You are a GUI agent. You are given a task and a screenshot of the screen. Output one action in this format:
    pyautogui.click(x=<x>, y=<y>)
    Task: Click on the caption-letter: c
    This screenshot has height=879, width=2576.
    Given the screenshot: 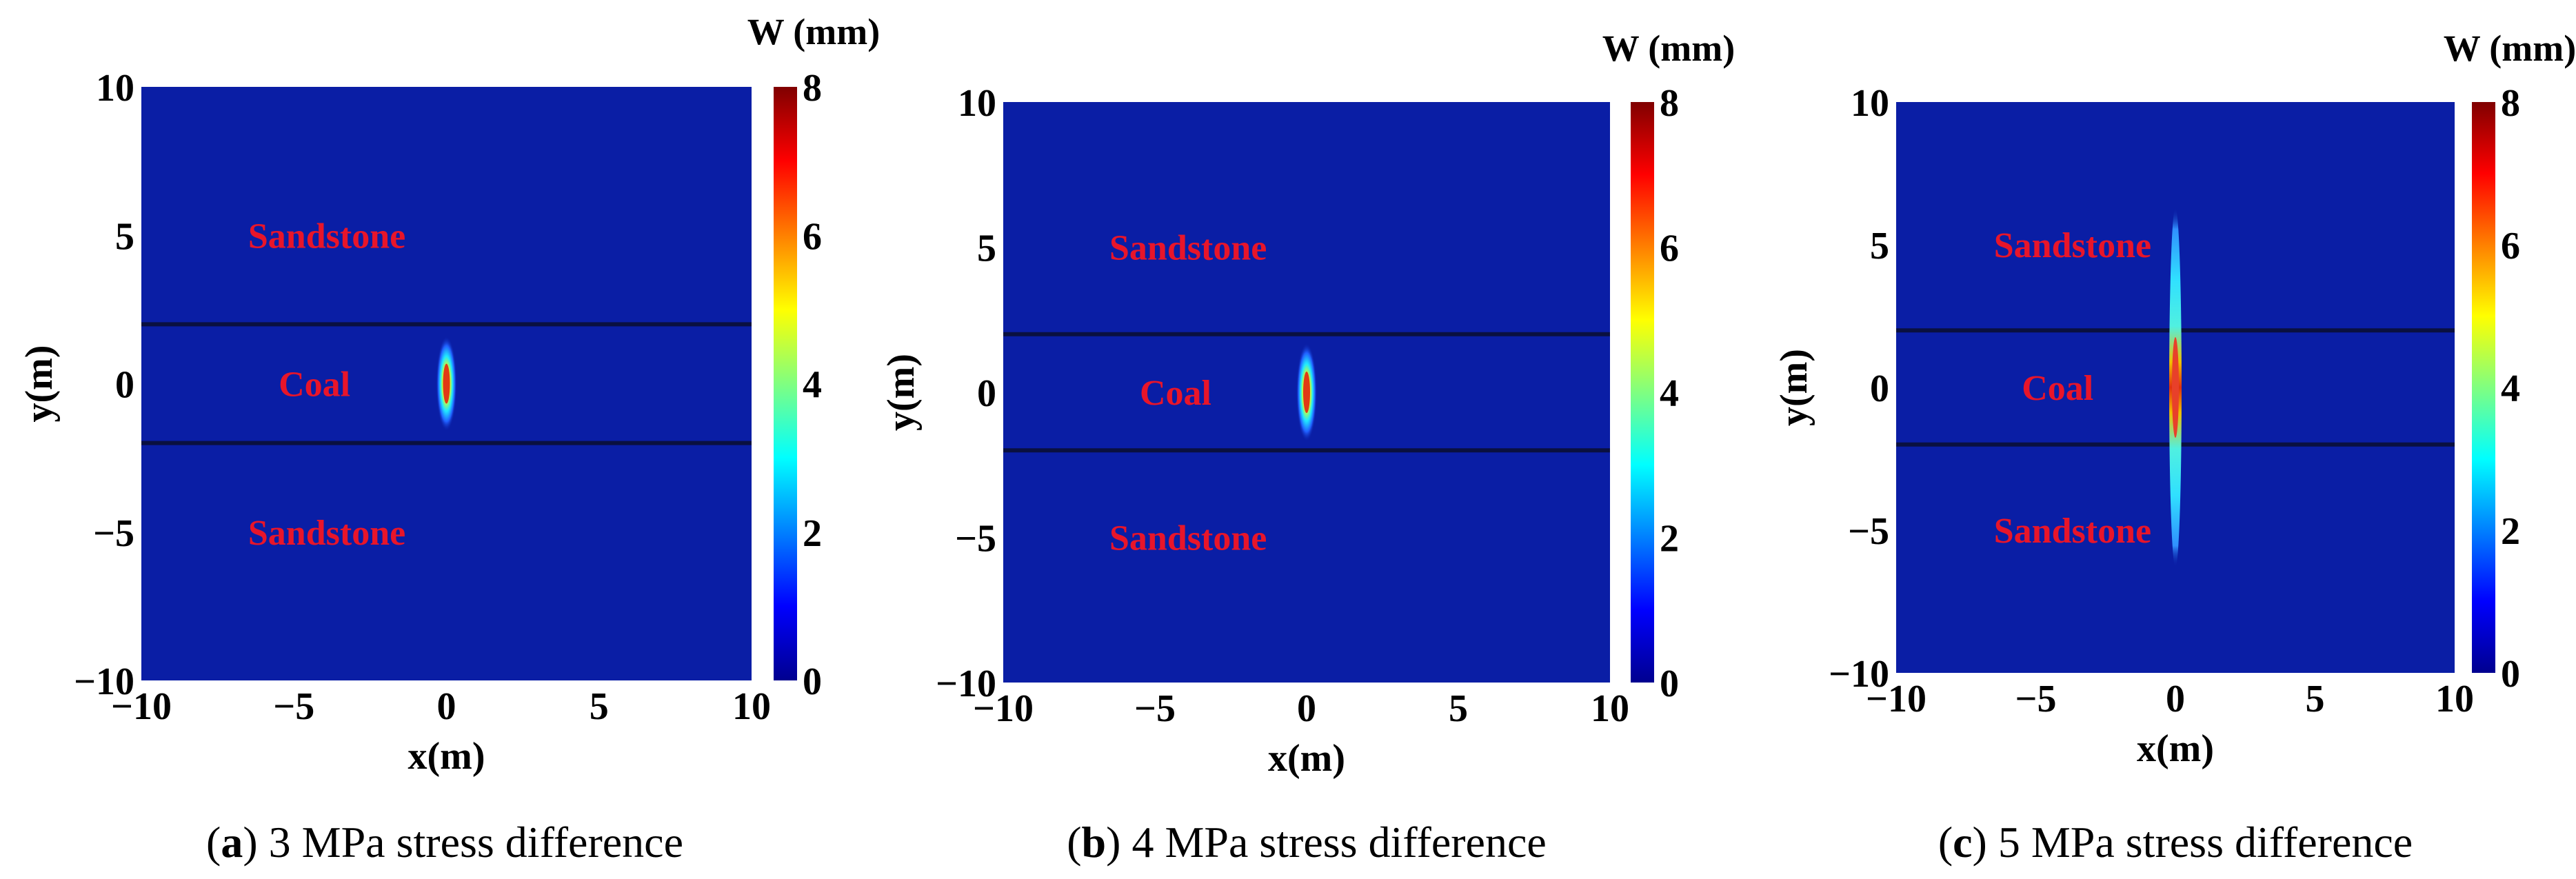 What is the action you would take?
    pyautogui.click(x=1962, y=843)
    